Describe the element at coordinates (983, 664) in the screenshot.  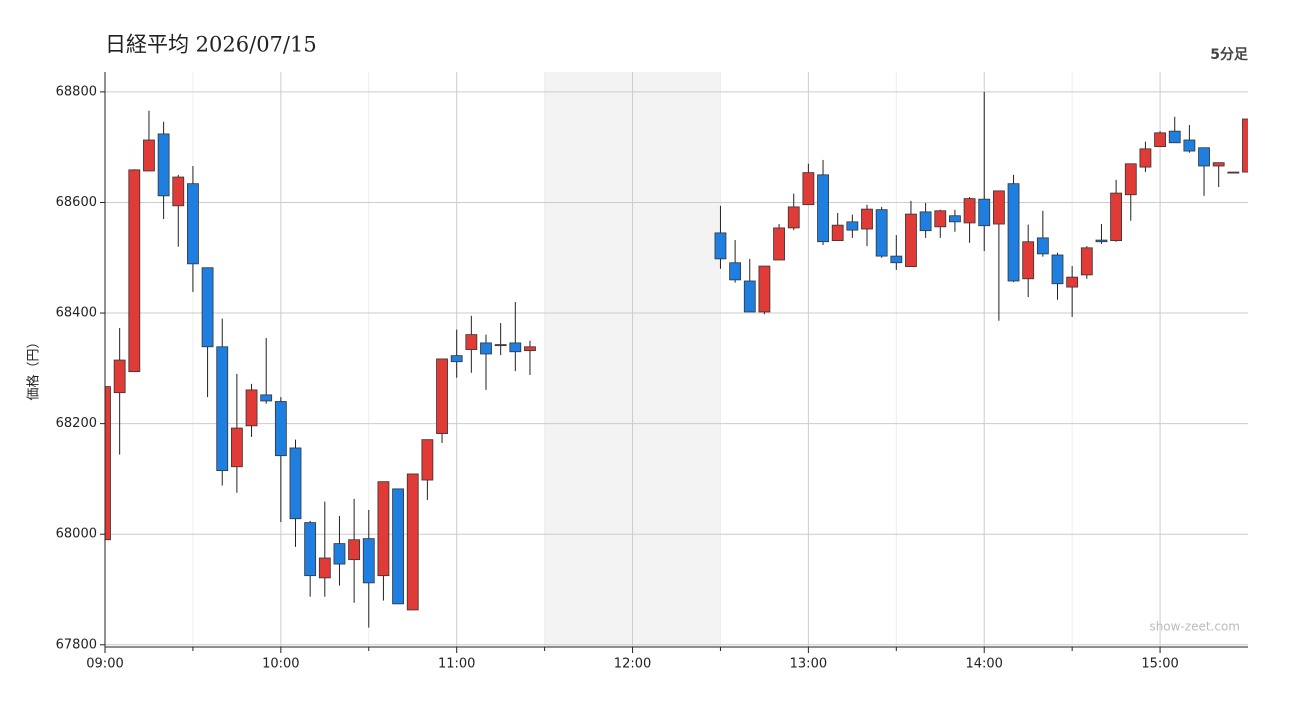
I see `x-tick-label: 14:00` at that location.